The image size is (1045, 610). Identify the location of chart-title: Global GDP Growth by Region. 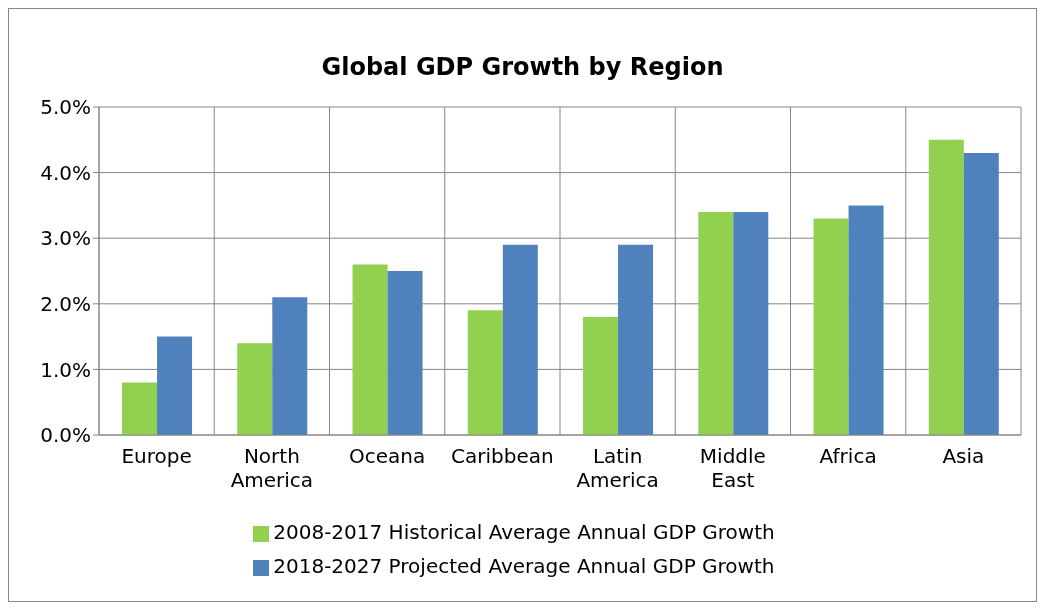
(522, 67).